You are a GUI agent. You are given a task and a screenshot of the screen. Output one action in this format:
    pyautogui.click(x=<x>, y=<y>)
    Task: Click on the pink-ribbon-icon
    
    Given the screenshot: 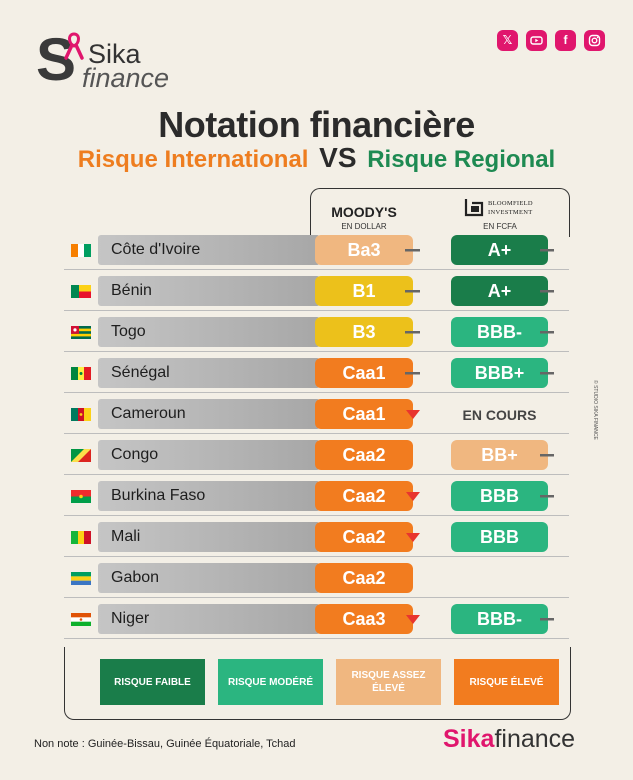 What is the action you would take?
    pyautogui.click(x=74, y=46)
    